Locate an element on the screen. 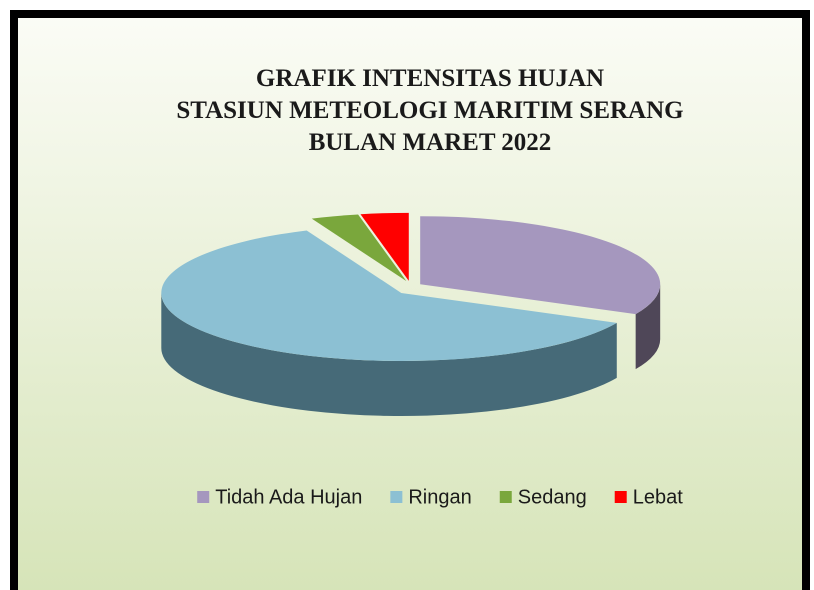 The height and width of the screenshot is (590, 814). legend-label: Ringan is located at coordinates (439, 497).